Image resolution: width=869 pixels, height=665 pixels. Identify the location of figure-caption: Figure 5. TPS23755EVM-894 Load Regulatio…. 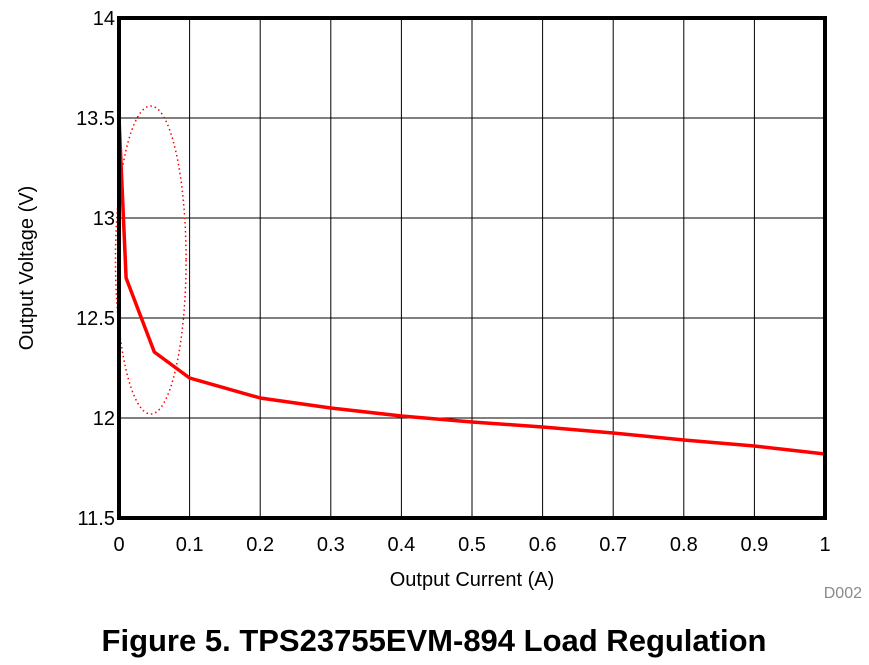
(434, 640).